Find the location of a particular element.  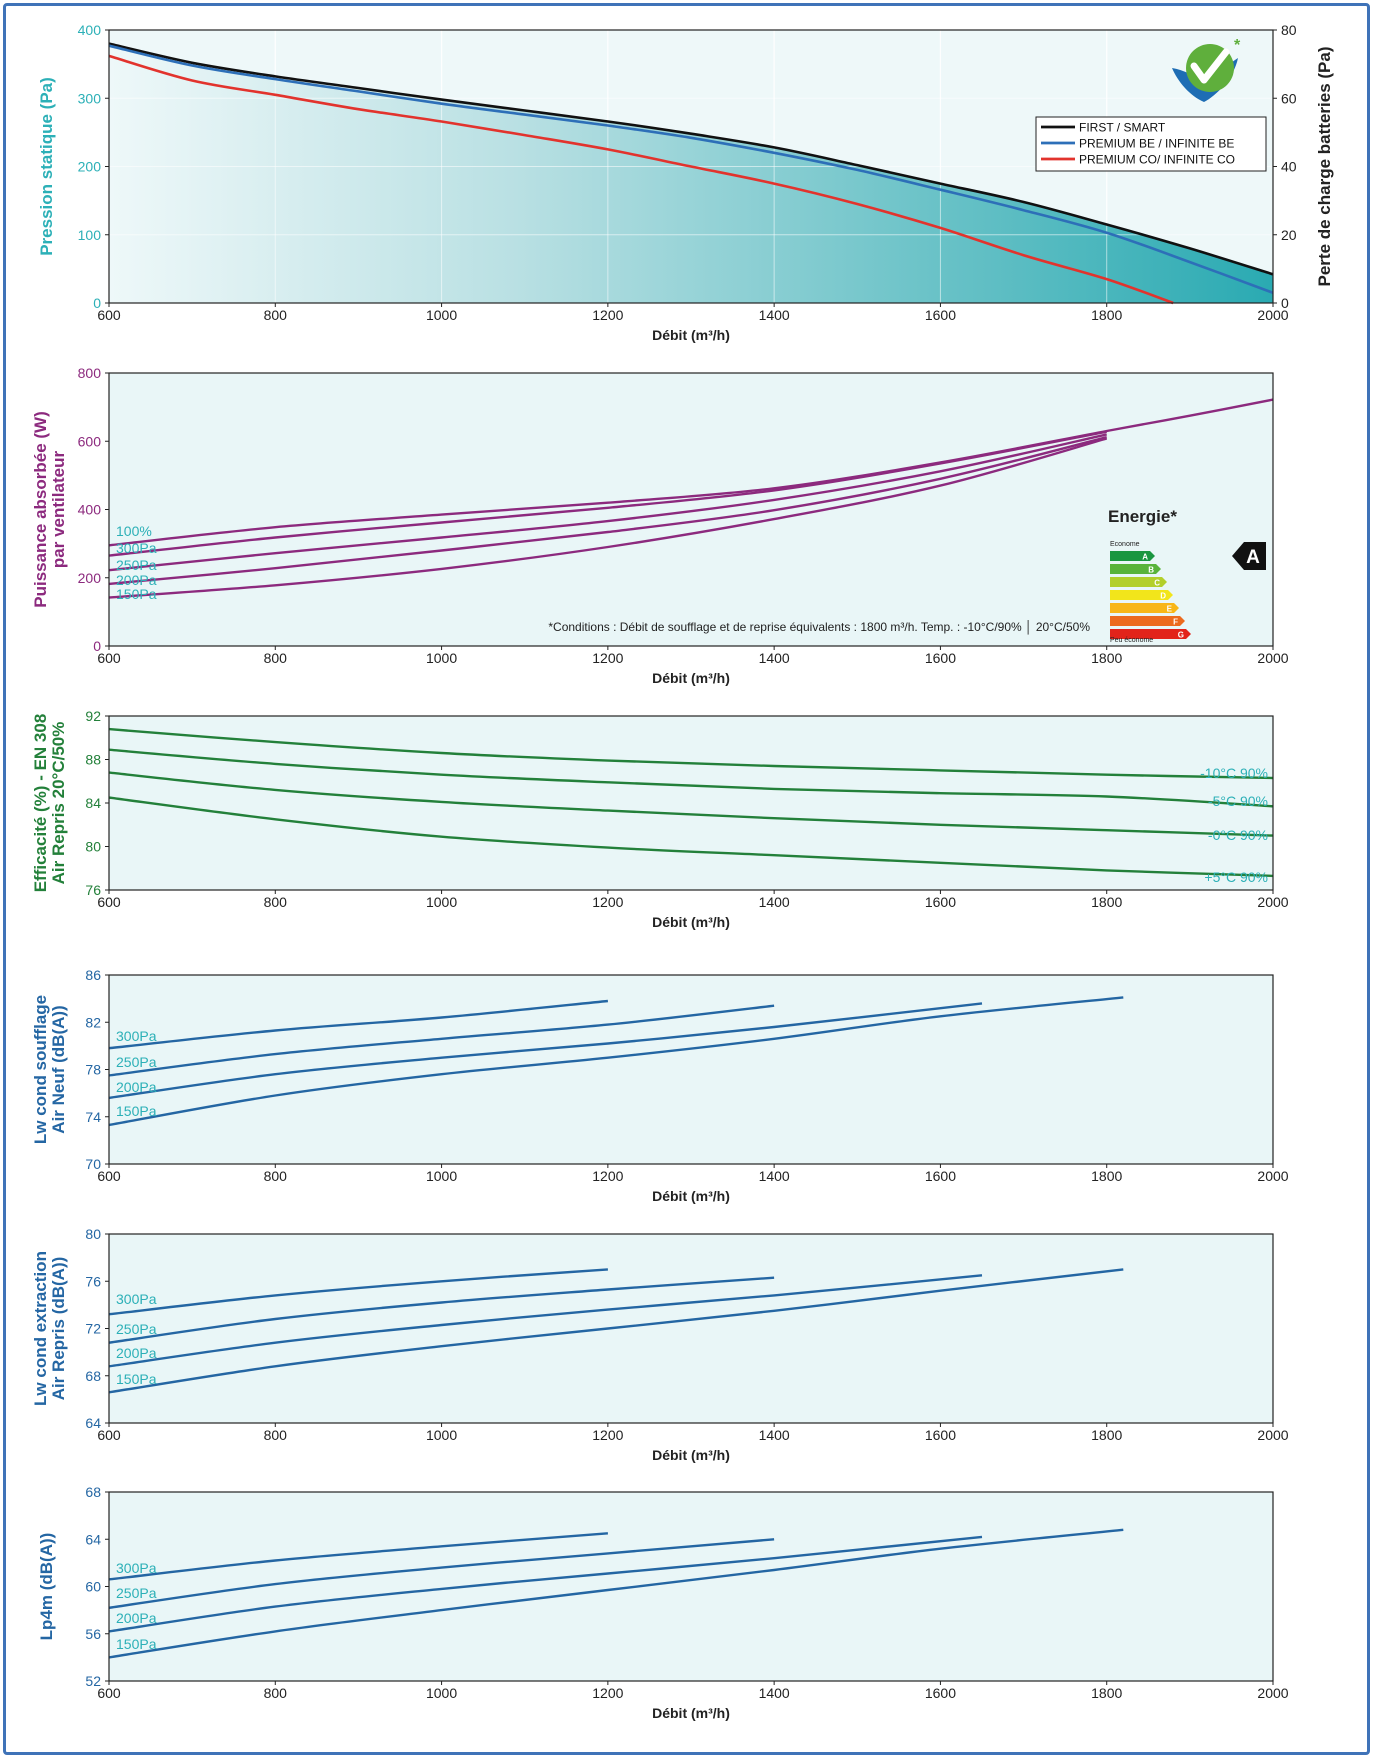

energy-class-letter: E is located at coordinates (1170, 609).